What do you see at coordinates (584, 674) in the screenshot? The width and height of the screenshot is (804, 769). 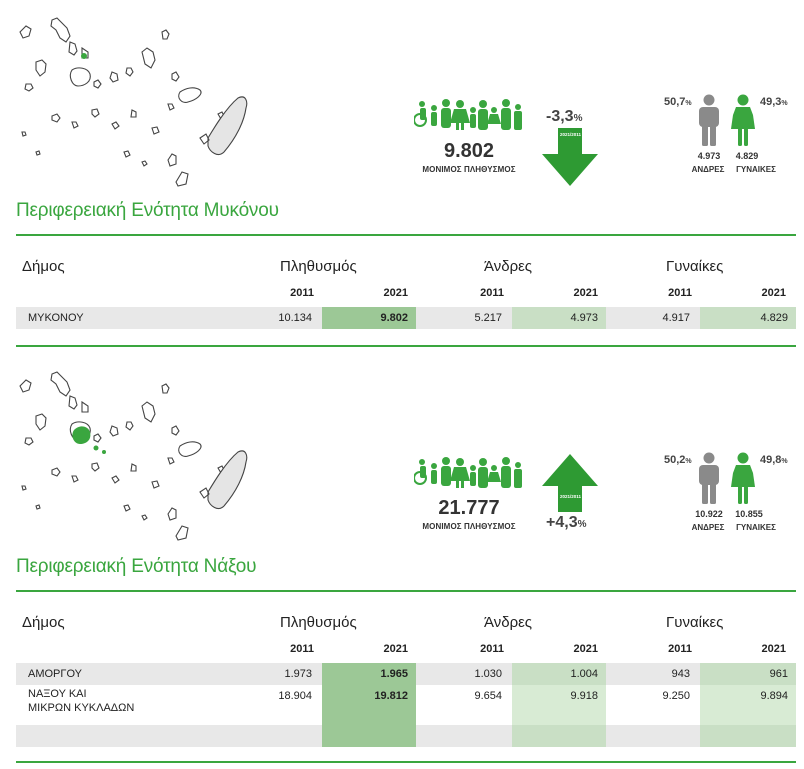 I see `men-2021: 1.004` at bounding box center [584, 674].